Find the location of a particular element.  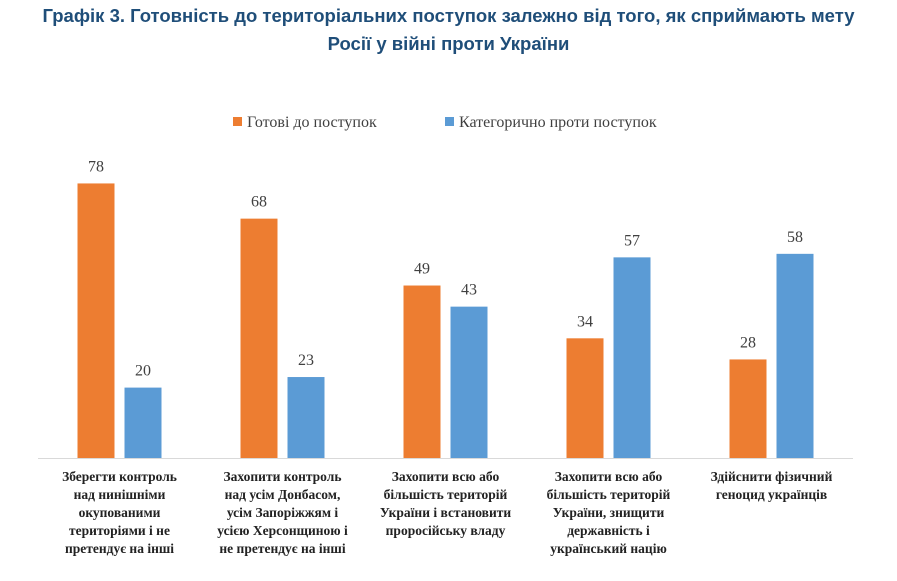

category-label-4-line-3: України, знищити is located at coordinates (608, 512).